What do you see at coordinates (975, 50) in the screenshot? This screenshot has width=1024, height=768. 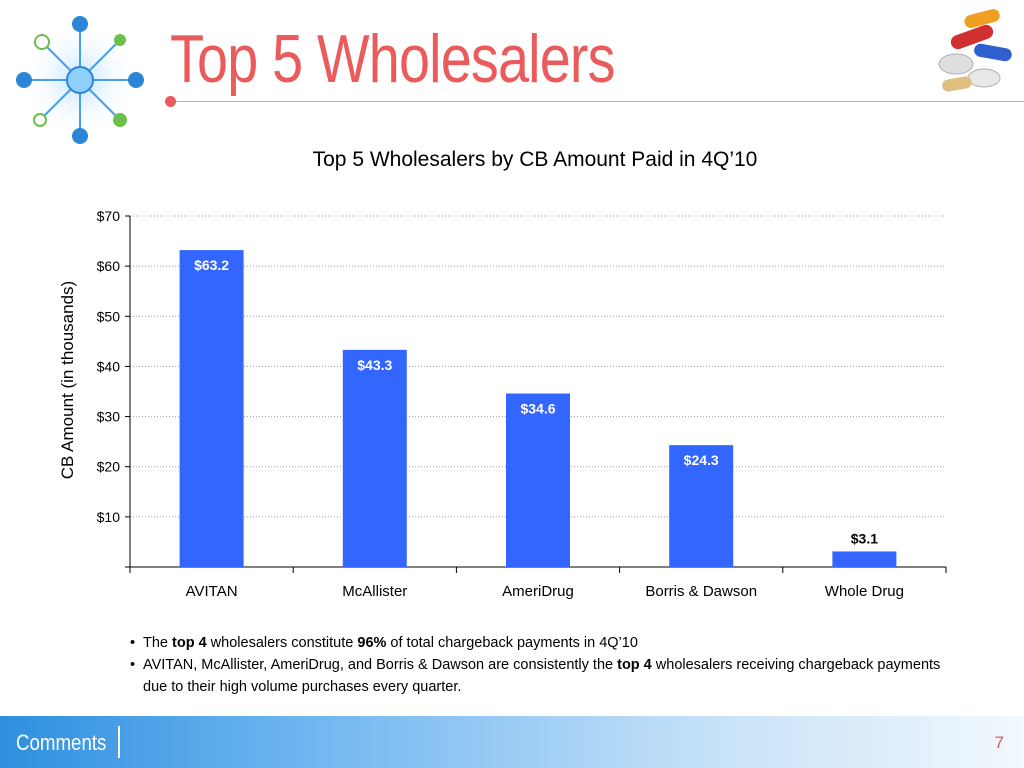 I see `pills-icon` at bounding box center [975, 50].